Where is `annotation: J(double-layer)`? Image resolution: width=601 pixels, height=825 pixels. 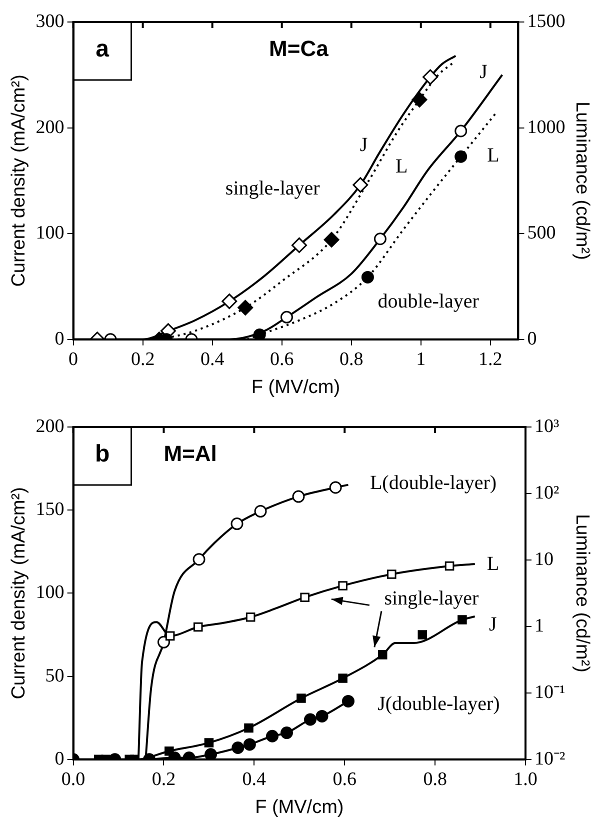
annotation: J(double-layer) is located at coordinates (439, 703).